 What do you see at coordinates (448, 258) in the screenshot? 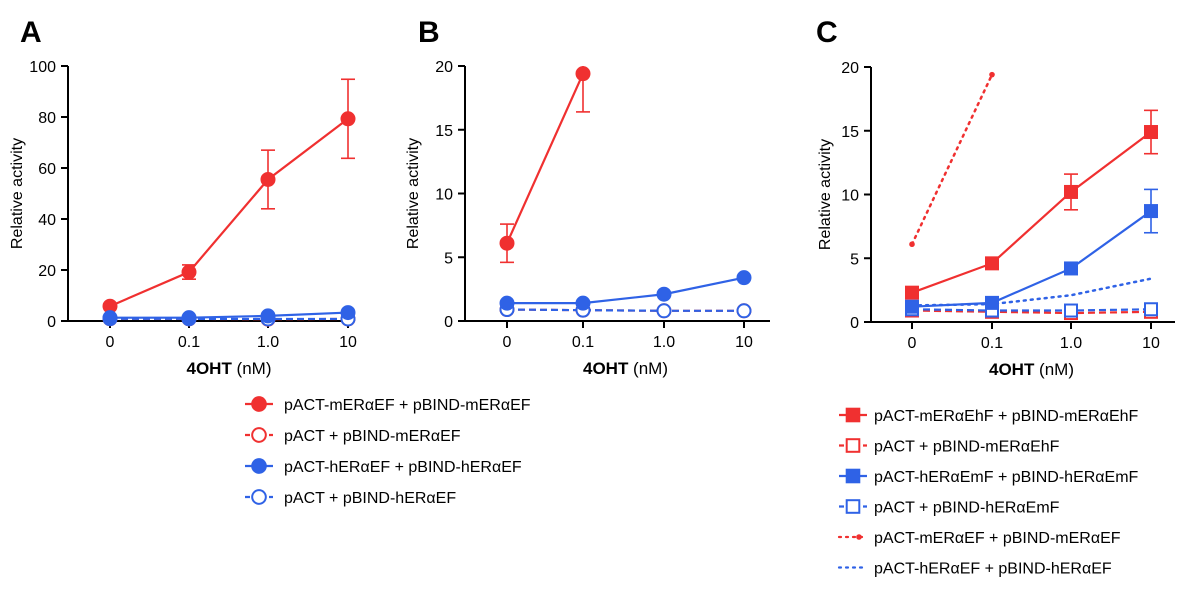
I see `y-tick-label: 5` at bounding box center [448, 258].